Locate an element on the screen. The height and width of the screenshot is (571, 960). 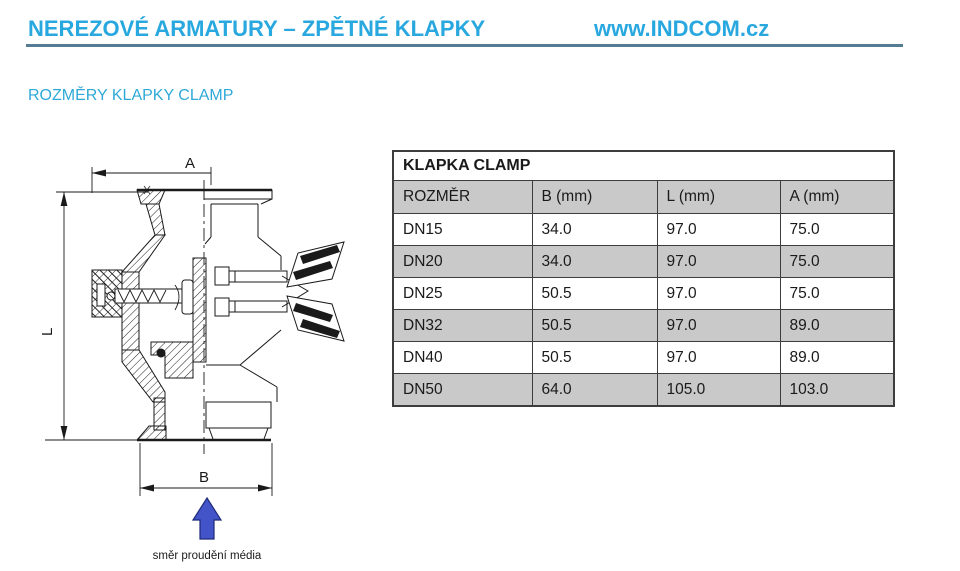
dim-a-label: A is located at coordinates (190, 163).